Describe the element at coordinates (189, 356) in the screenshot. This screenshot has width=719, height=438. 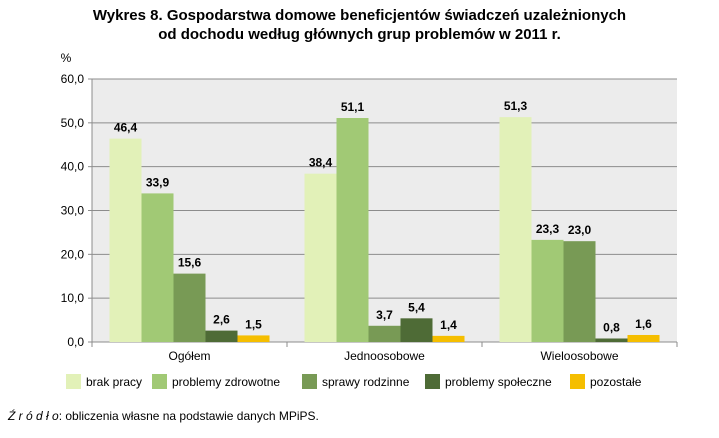
I see `x-tick-label: Ogółem` at that location.